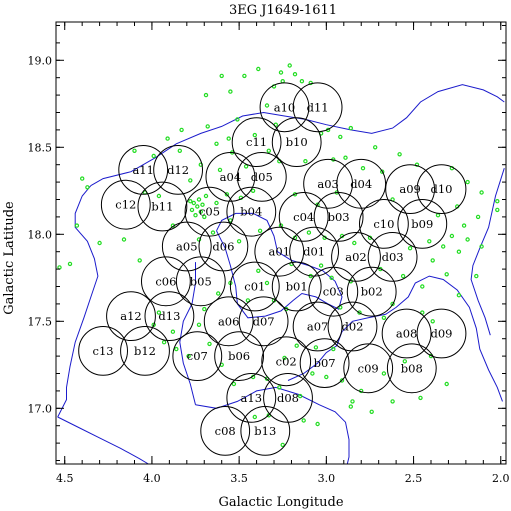 The image size is (511, 511). I want to click on pointing-label-d09: d09, so click(442, 334).